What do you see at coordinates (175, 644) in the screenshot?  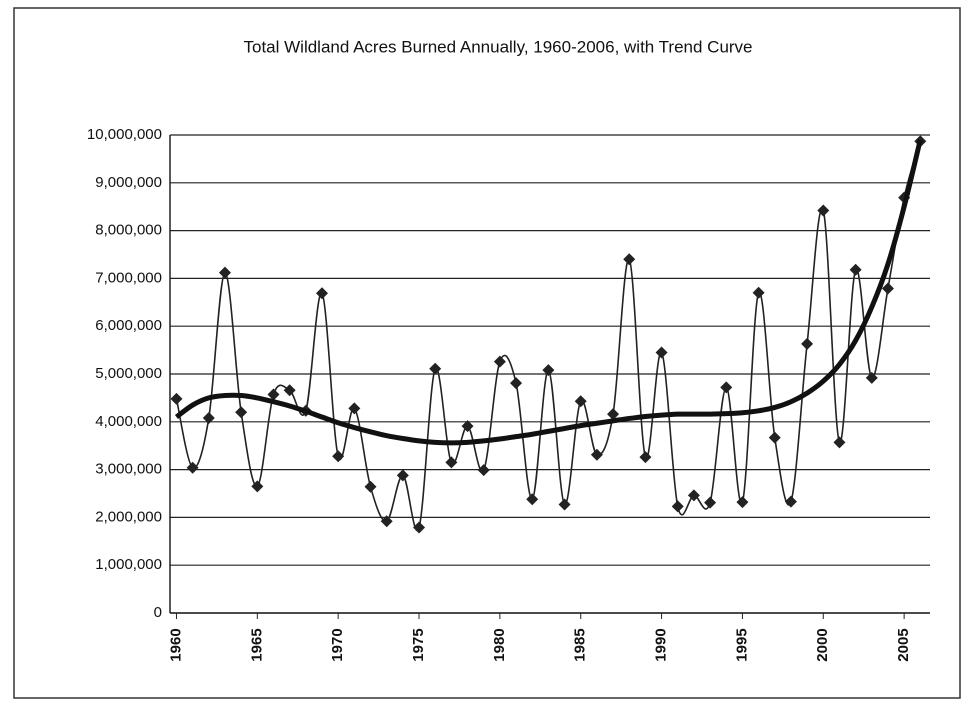 I see `x-tick-label: 1960` at bounding box center [175, 644].